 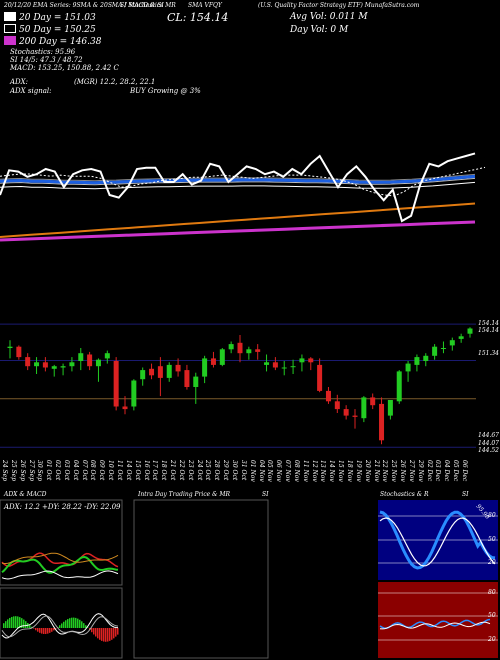 I want to click on date-label: 03 Dec, so click(x=438, y=471).